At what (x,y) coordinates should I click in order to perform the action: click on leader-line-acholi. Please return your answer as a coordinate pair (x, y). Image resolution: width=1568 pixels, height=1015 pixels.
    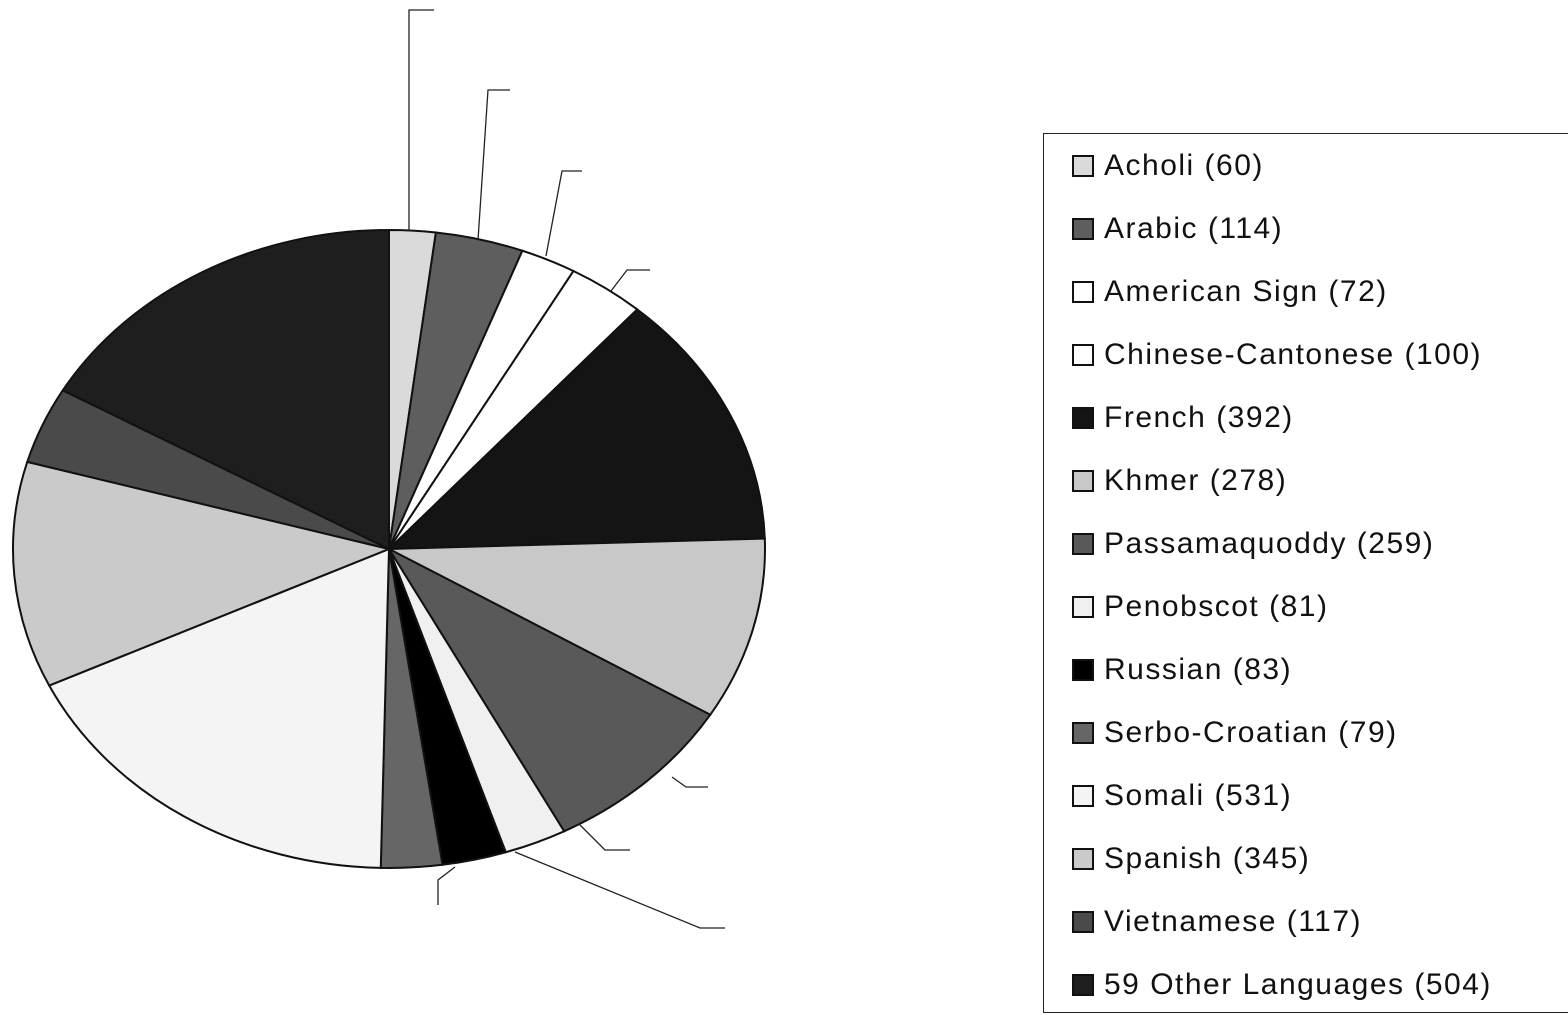
    Looking at the image, I should click on (421, 120).